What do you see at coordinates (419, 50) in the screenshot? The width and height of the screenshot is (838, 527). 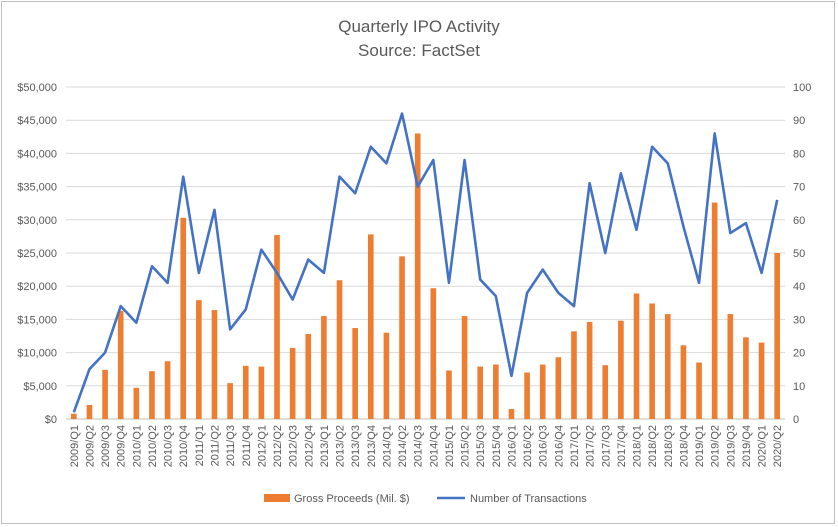 I see `chart-subtitle: Source: FactSet` at bounding box center [419, 50].